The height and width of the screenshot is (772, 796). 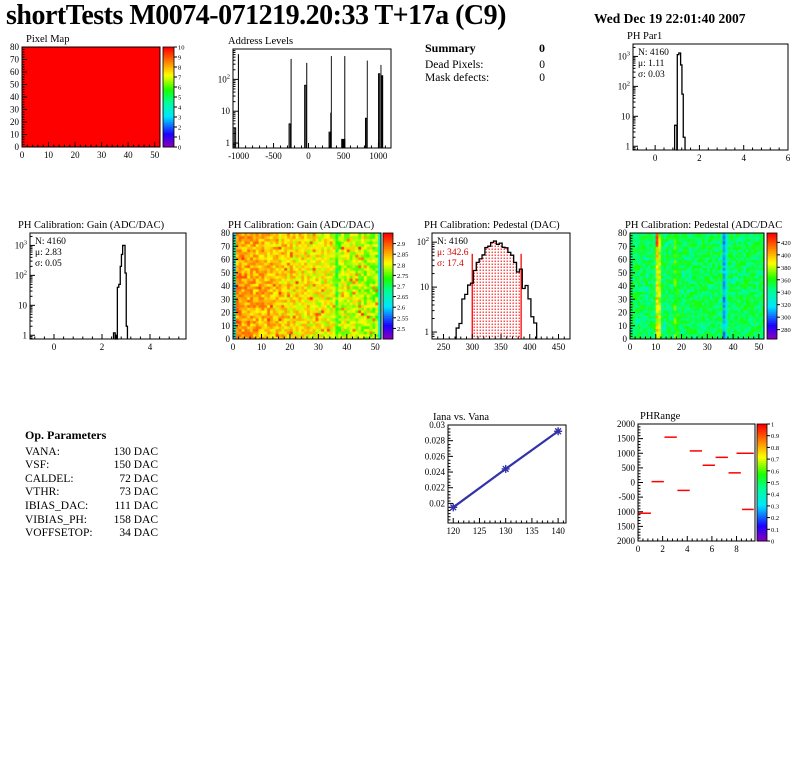 I want to click on colorbar-label: 360, so click(x=786, y=280).